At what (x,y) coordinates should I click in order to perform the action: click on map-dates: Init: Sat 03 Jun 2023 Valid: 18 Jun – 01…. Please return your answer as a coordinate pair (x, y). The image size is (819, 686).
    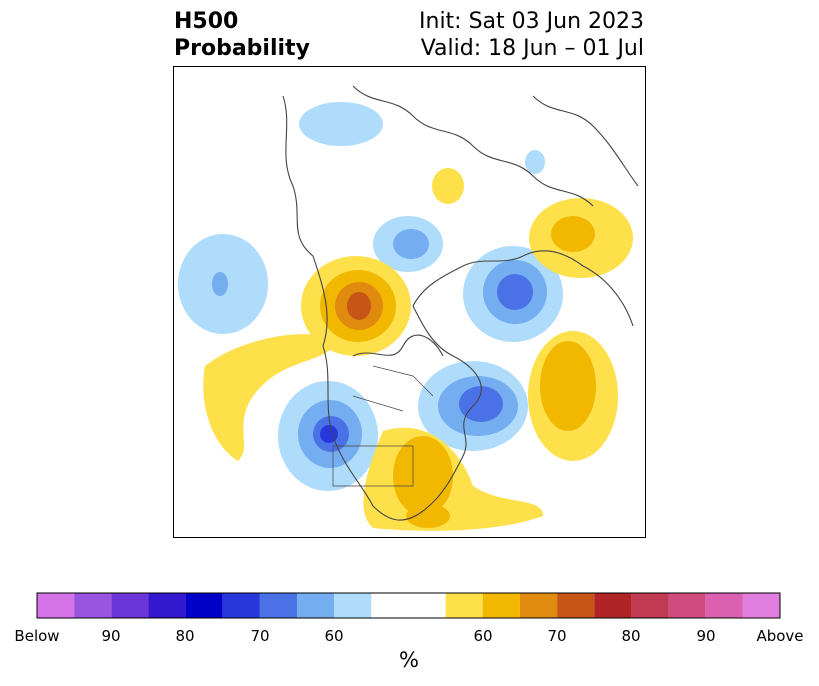
    Looking at the image, I should click on (531, 35).